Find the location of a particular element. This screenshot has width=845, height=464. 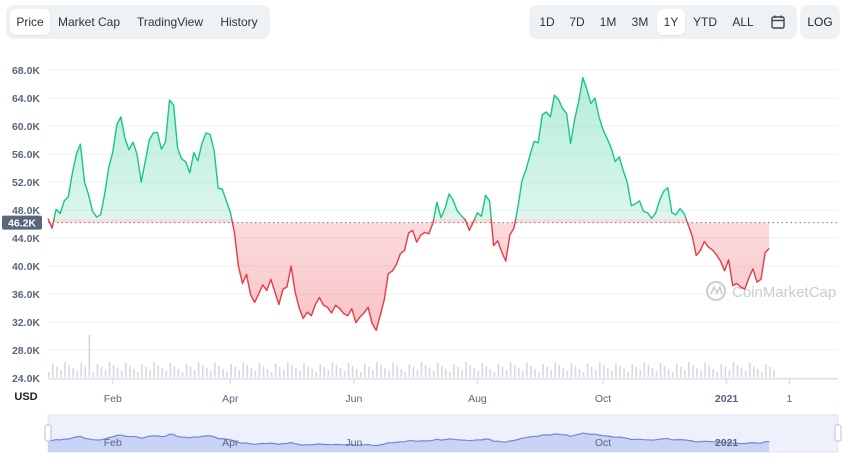

y-tick-label: 24.0K is located at coordinates (26, 379).